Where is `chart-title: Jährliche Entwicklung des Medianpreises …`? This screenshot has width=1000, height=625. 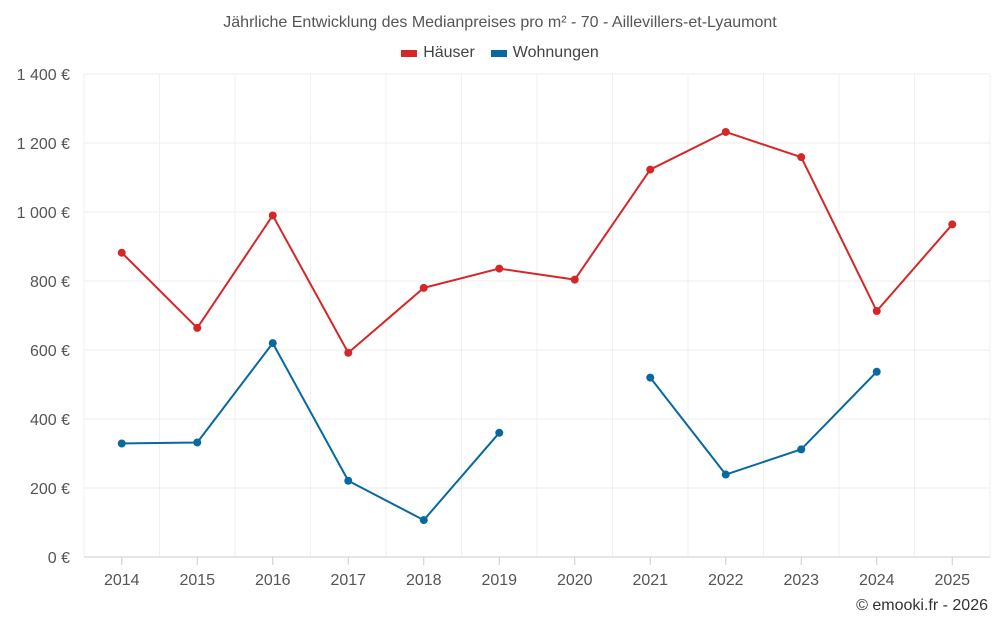
chart-title: Jährliche Entwicklung des Medianpreises … is located at coordinates (500, 22).